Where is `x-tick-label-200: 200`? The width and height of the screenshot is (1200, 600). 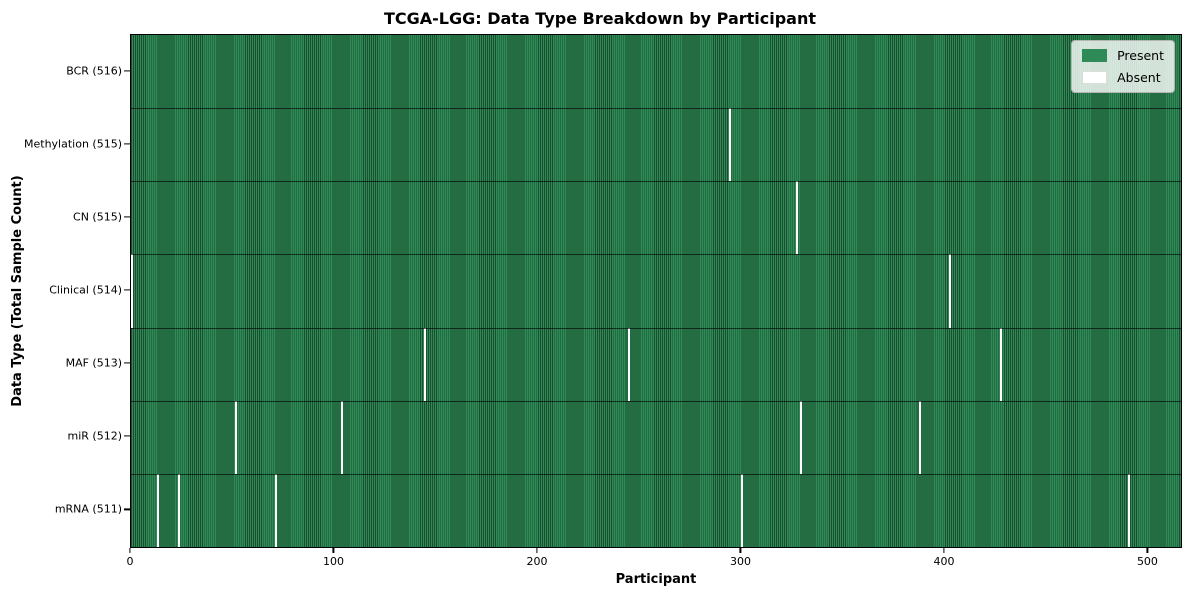 x-tick-label-200: 200 is located at coordinates (537, 561).